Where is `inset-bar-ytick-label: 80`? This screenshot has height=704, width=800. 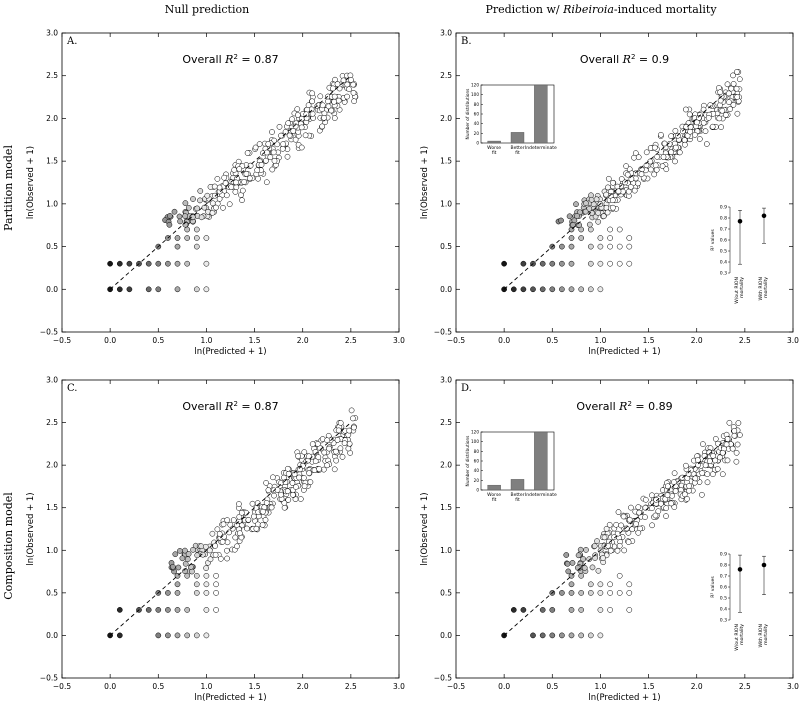
inset-bar-ytick-label: 80 is located at coordinates (477, 104).